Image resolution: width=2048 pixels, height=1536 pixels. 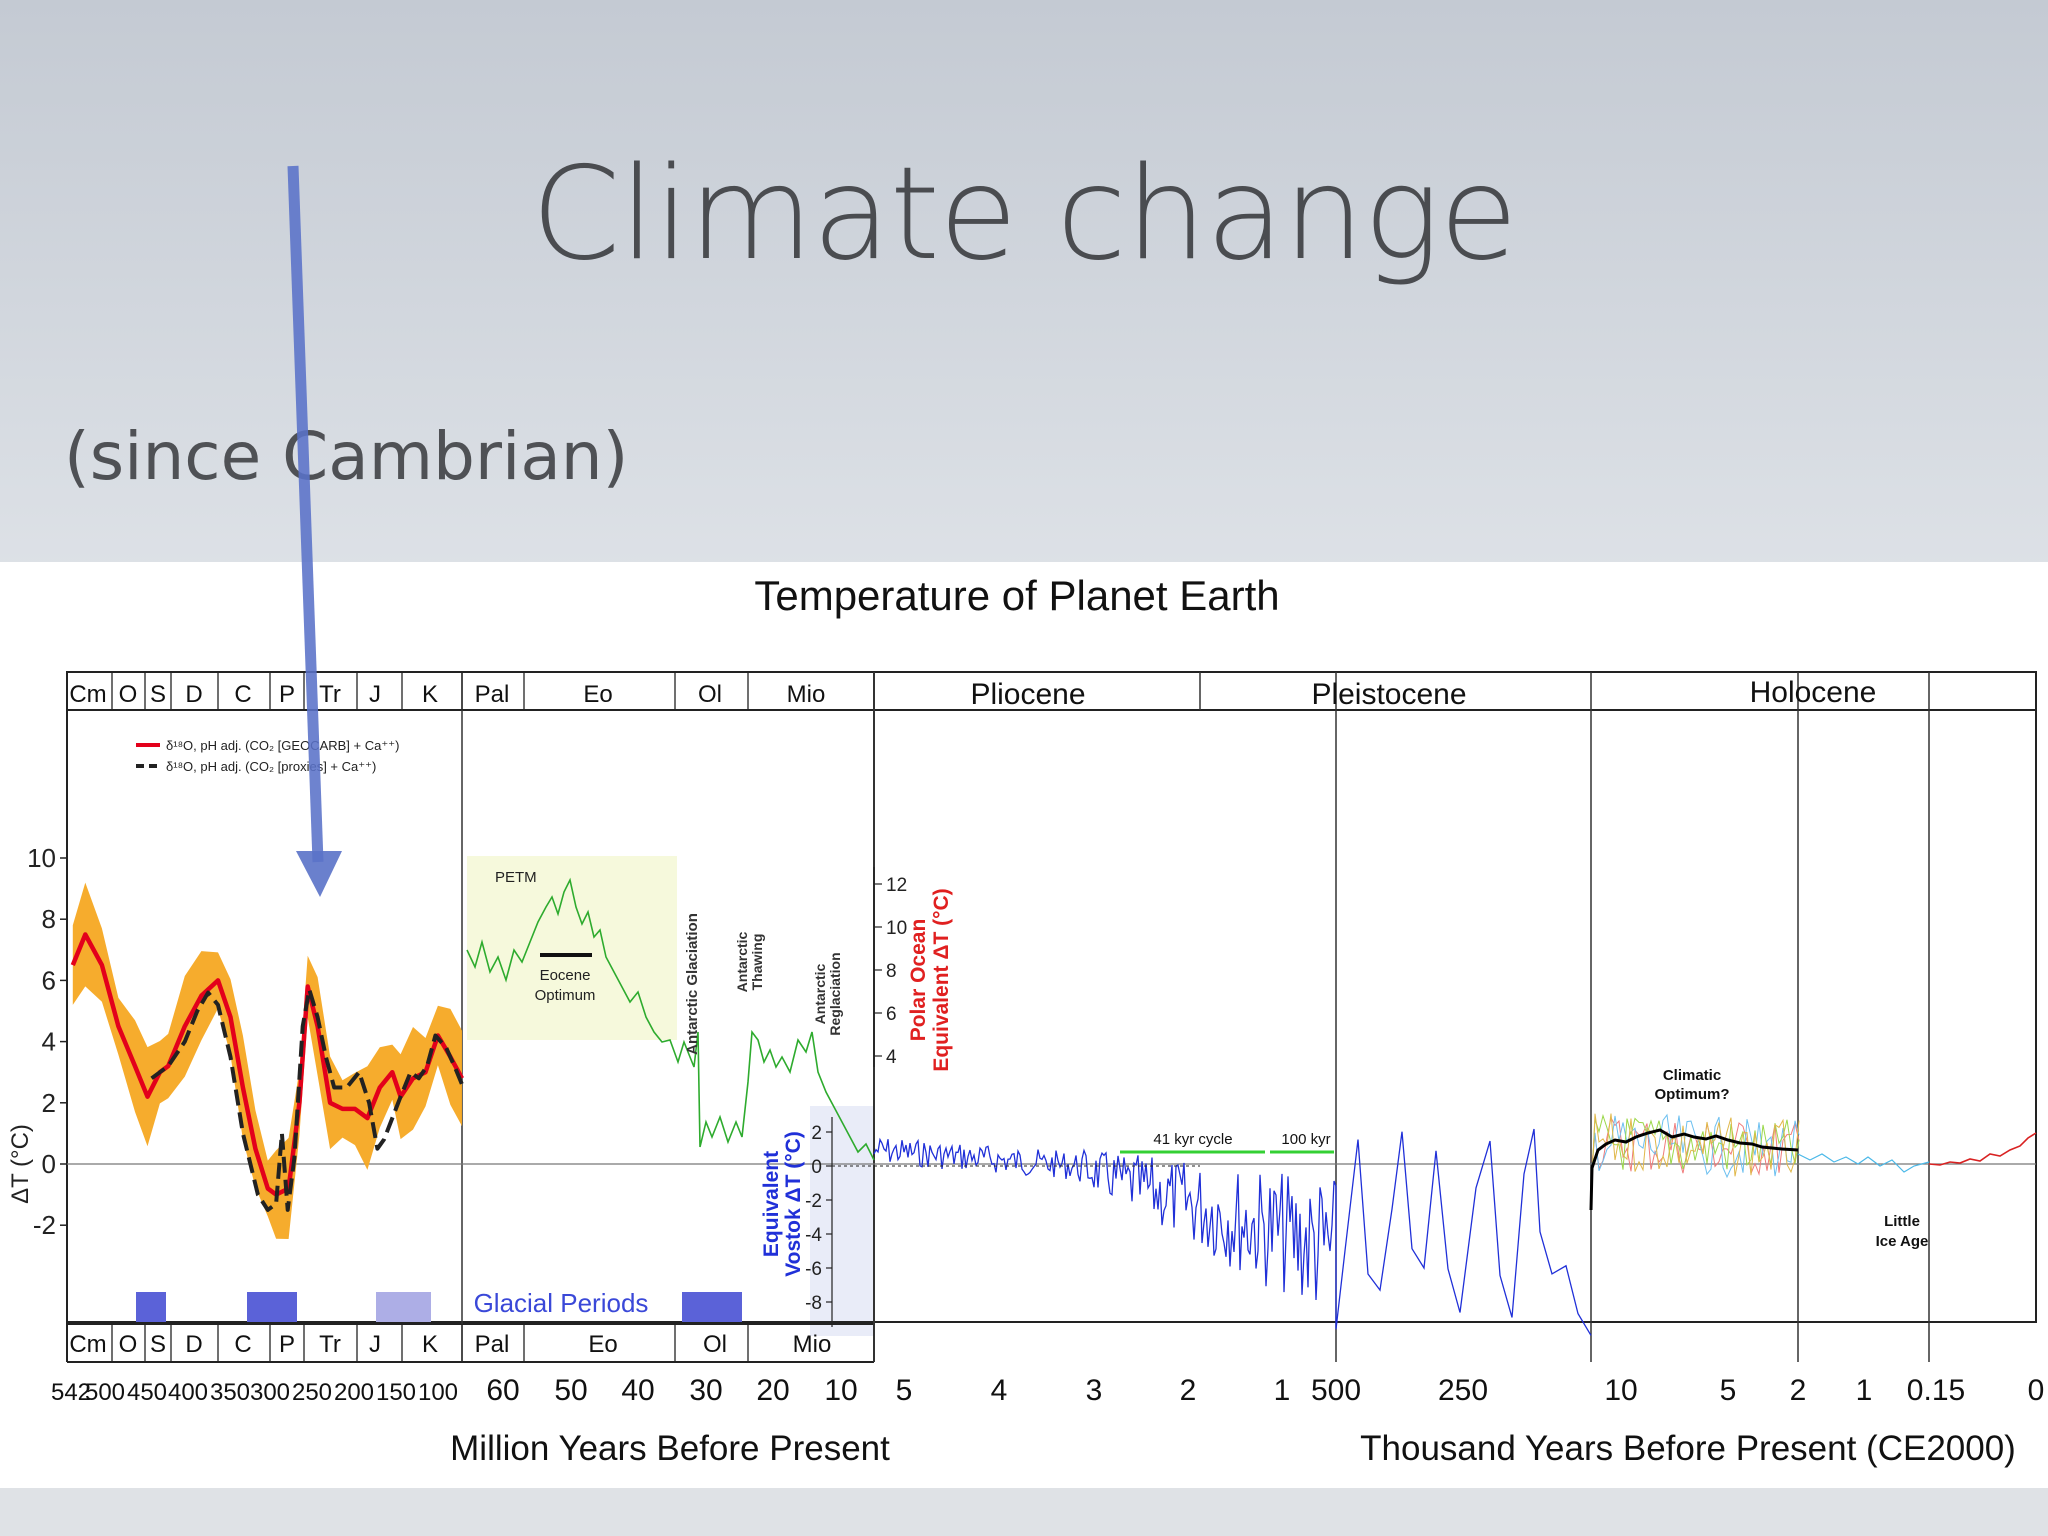 I want to click on period-bottom-pal: Pal, so click(x=492, y=1344).